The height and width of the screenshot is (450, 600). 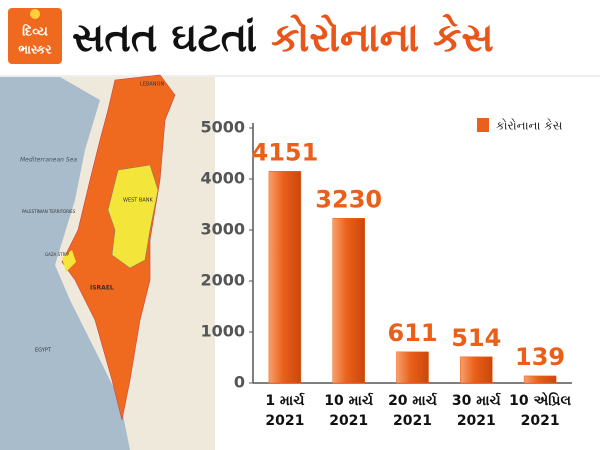 What do you see at coordinates (49, 211) in the screenshot?
I see `map-label: PALESTINIAN TERRITORIES` at bounding box center [49, 211].